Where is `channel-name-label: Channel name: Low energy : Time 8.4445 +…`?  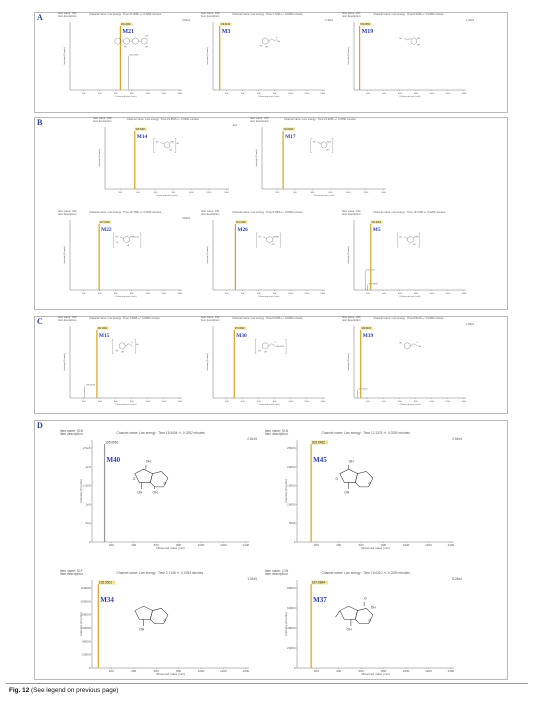 channel-name-label: Channel name: Low energy : Time 8.4445 +… is located at coordinates (408, 14).